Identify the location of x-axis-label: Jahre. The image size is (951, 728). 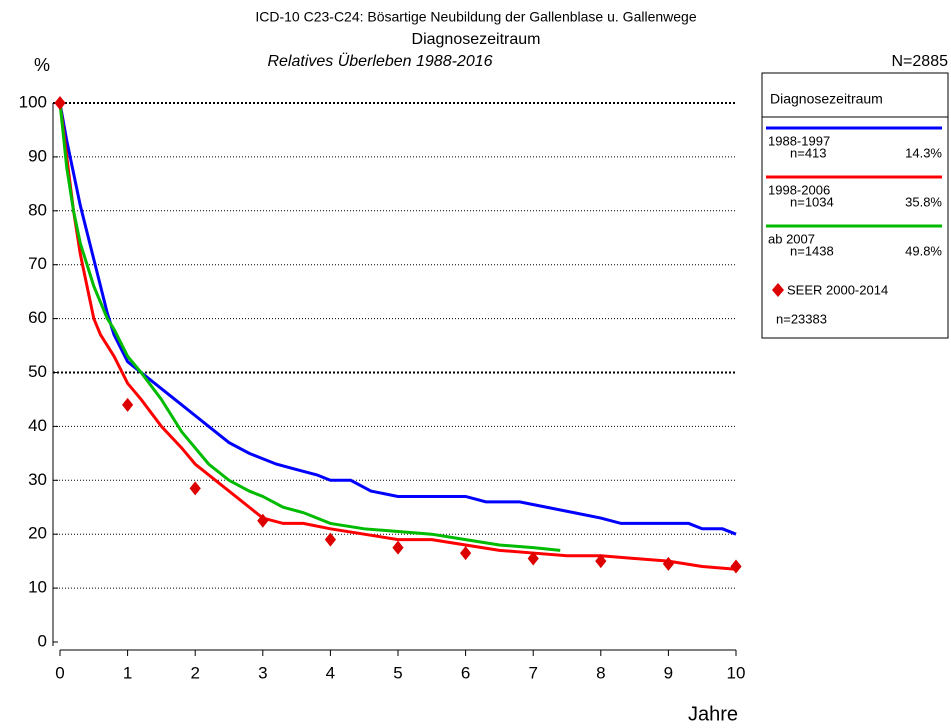
(713, 714).